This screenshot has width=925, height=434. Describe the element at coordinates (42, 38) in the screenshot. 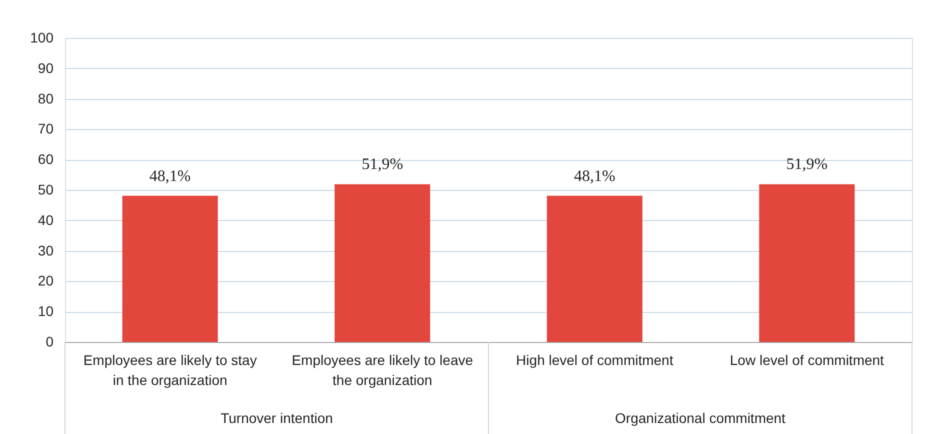

I see `y-tick-label: 100` at that location.